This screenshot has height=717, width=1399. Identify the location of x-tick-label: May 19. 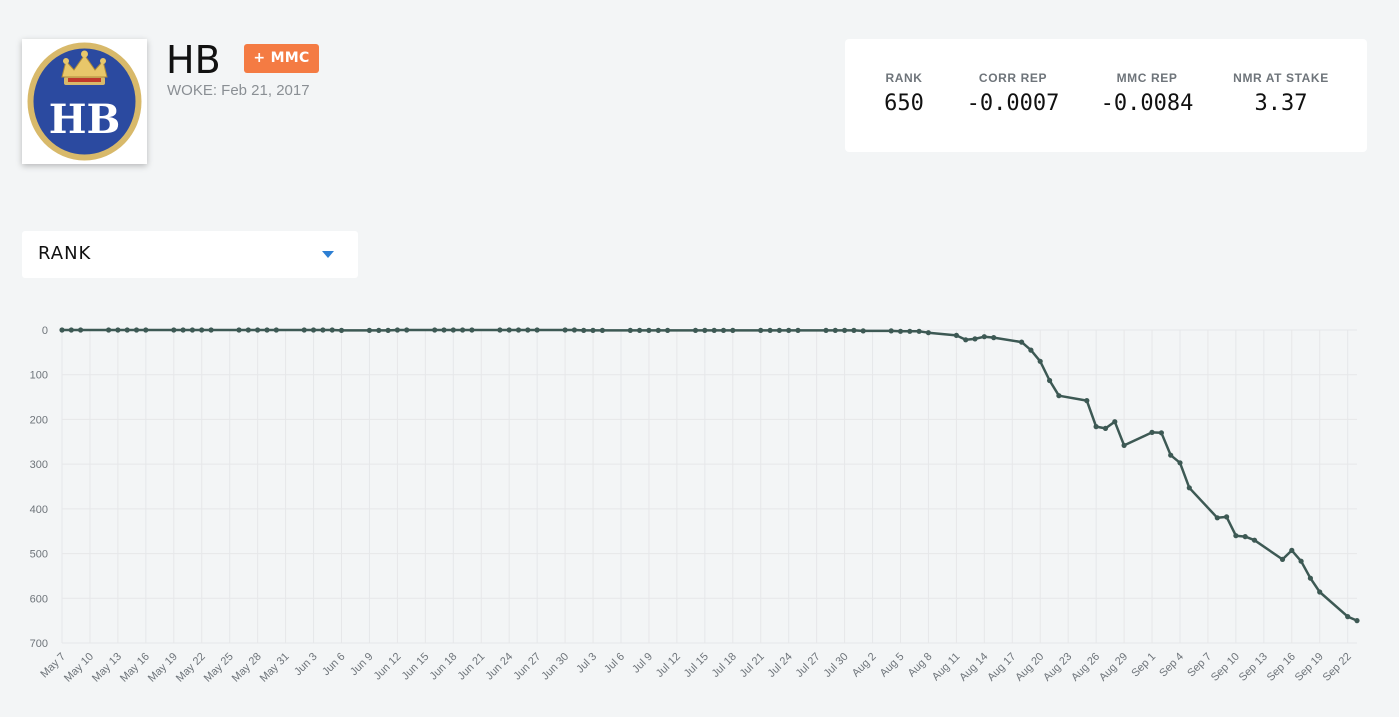
(163, 668).